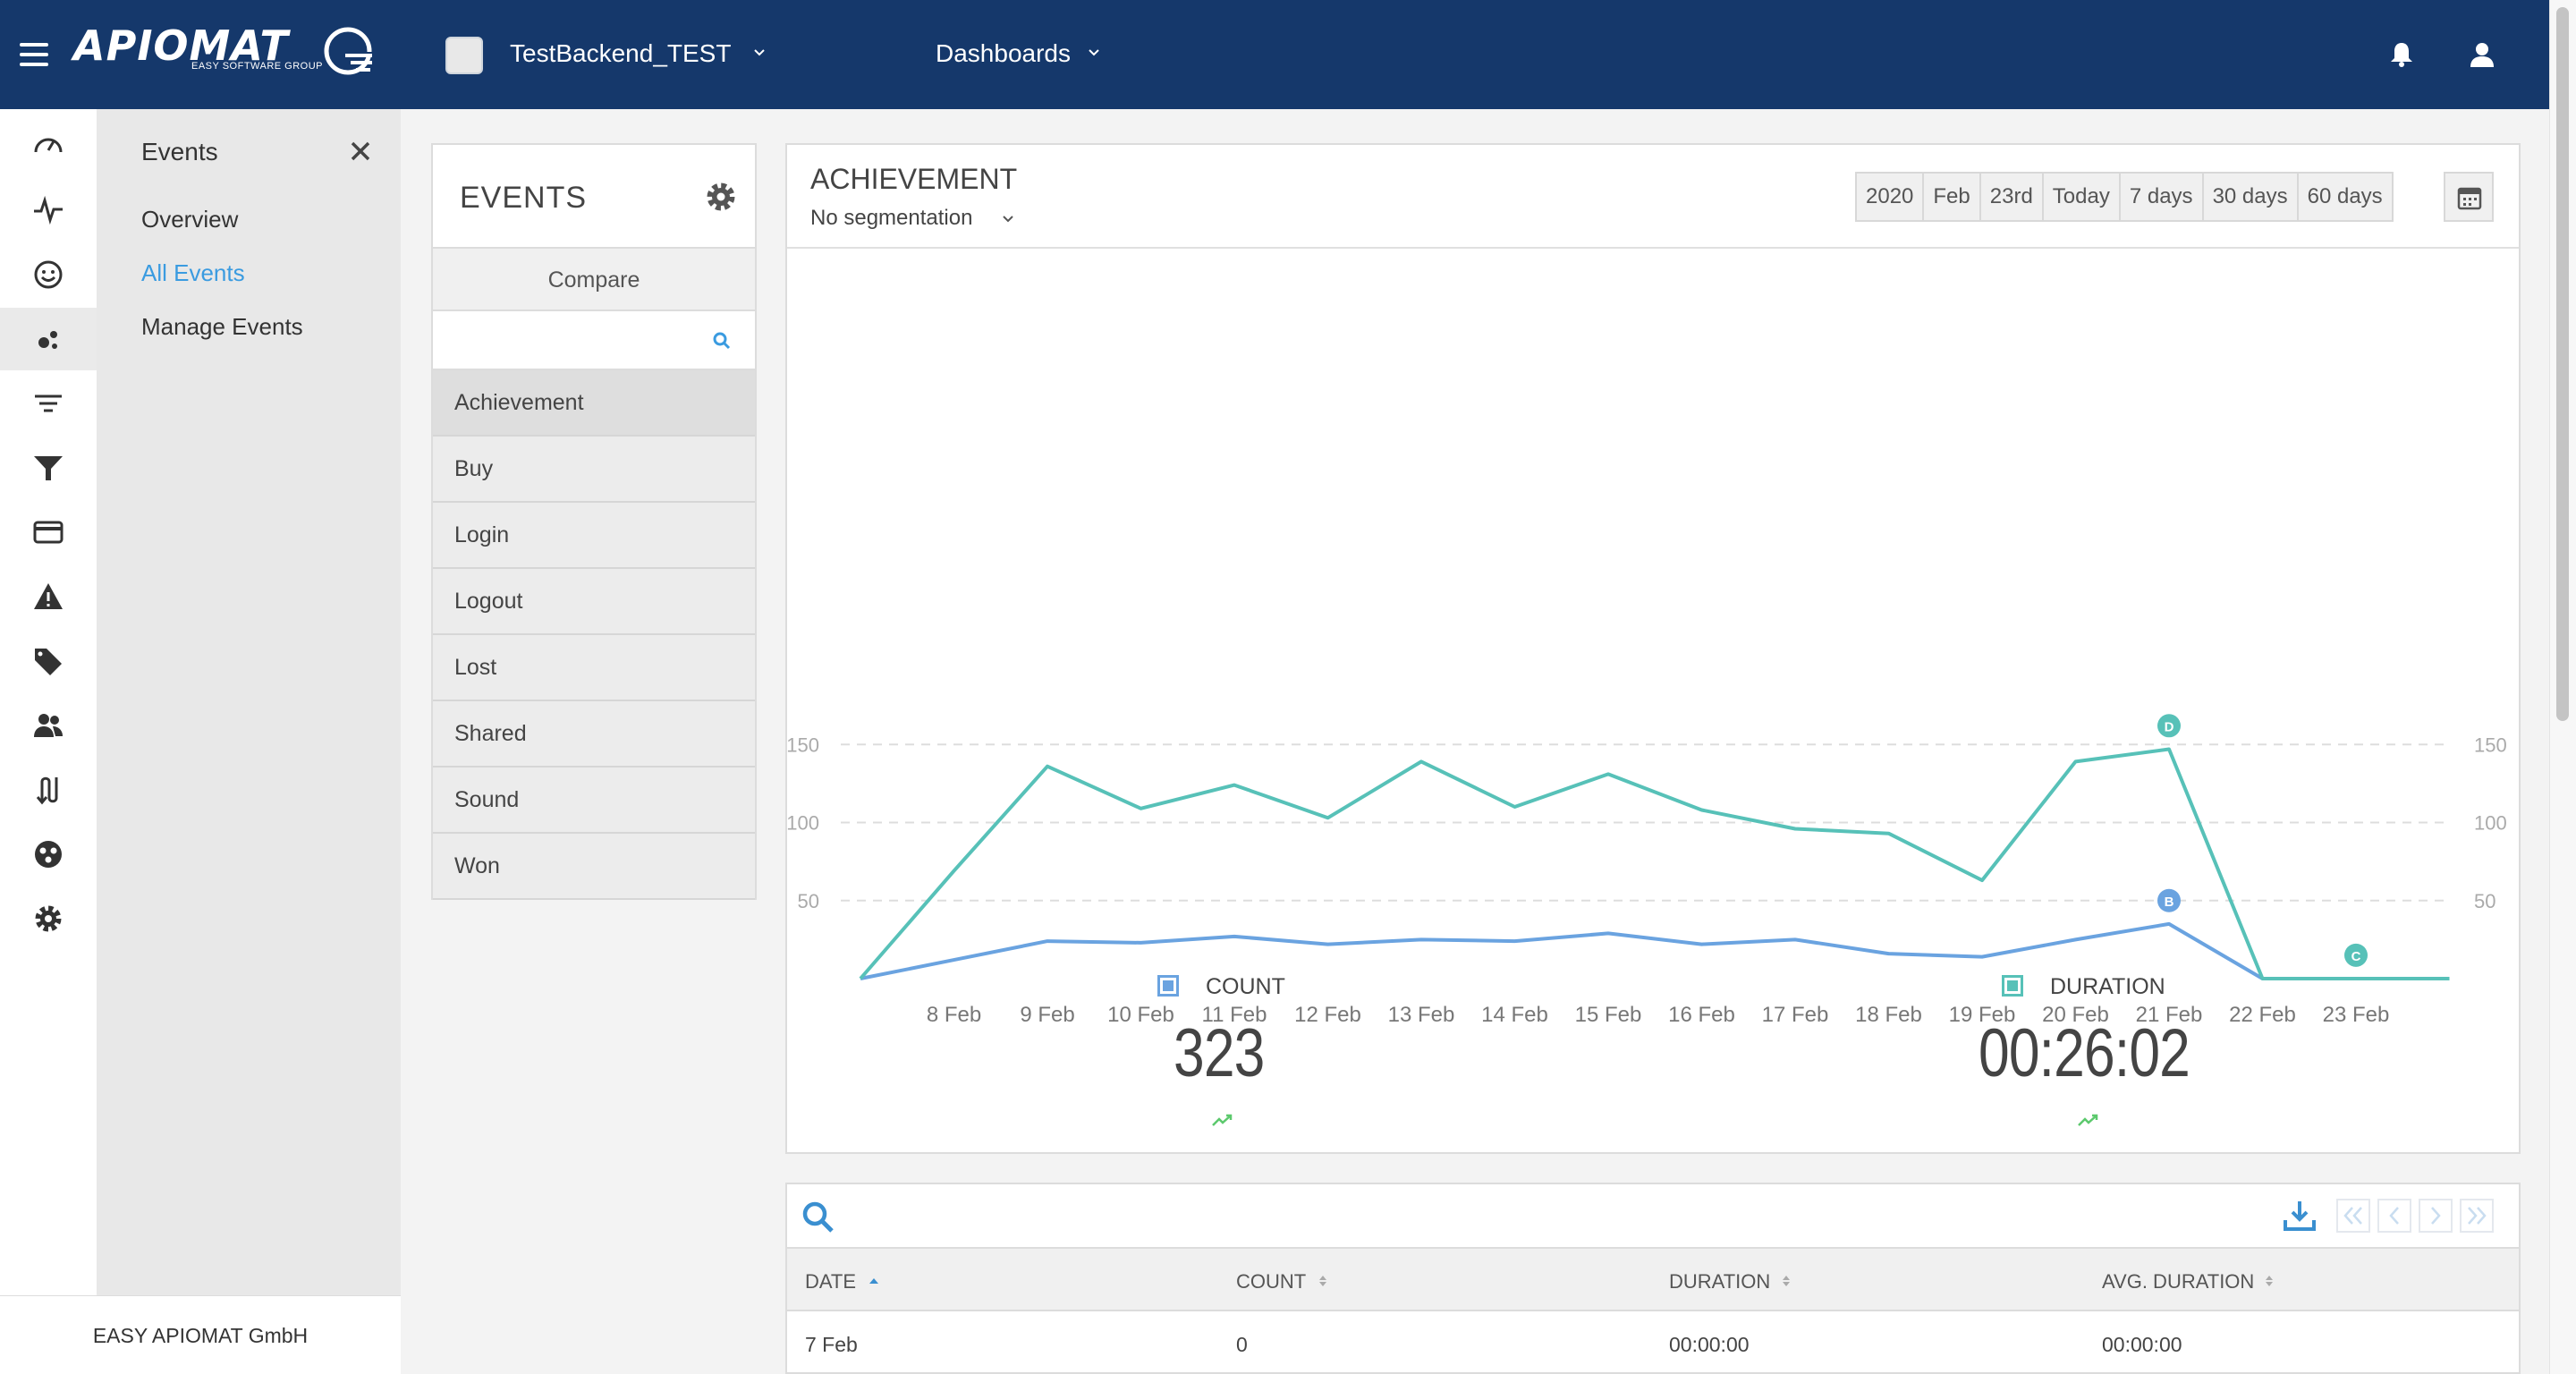 The width and height of the screenshot is (2576, 1374). Describe the element at coordinates (1608, 1015) in the screenshot. I see `x-tick-label: 15 Feb` at that location.